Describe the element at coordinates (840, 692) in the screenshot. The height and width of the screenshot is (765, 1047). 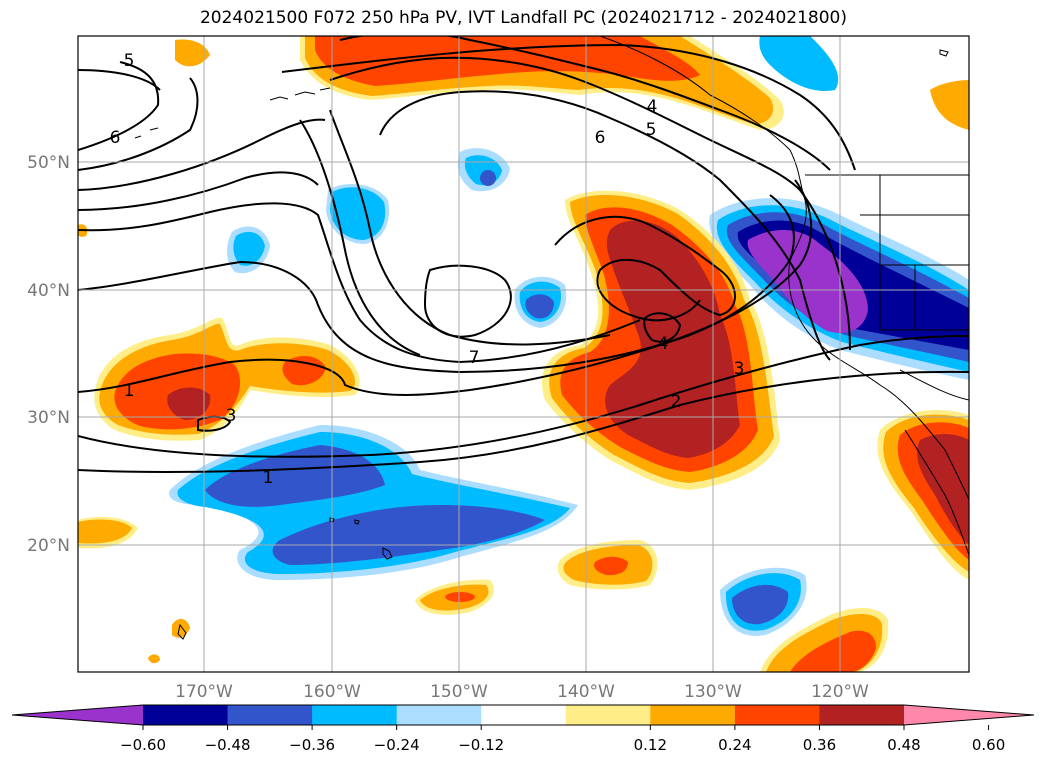
I see `lon-label: 120°W` at that location.